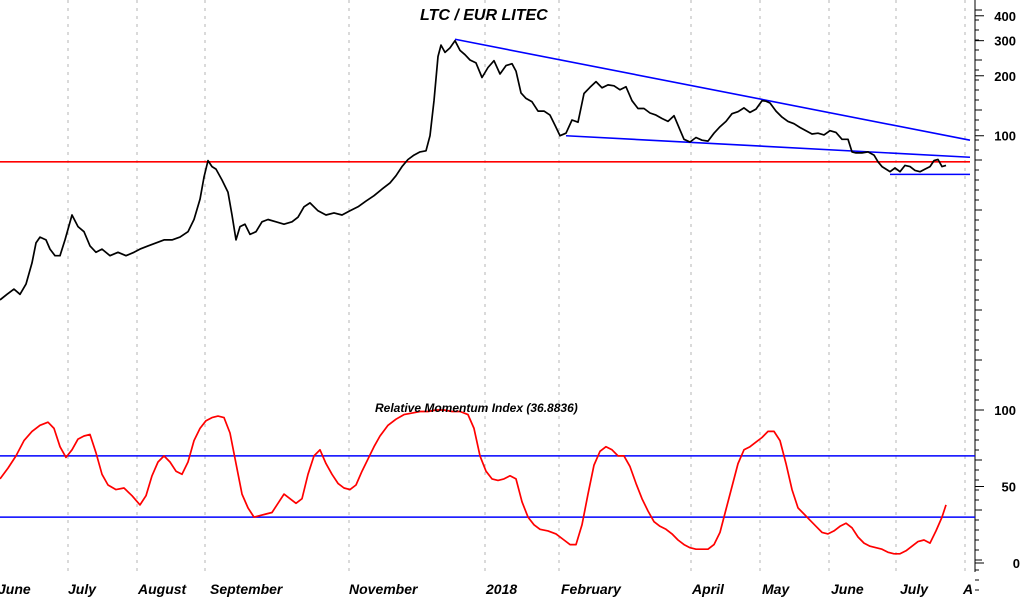 This screenshot has height=599, width=1024. What do you see at coordinates (1009, 487) in the screenshot?
I see `indicator-tick-label-50: 50` at bounding box center [1009, 487].